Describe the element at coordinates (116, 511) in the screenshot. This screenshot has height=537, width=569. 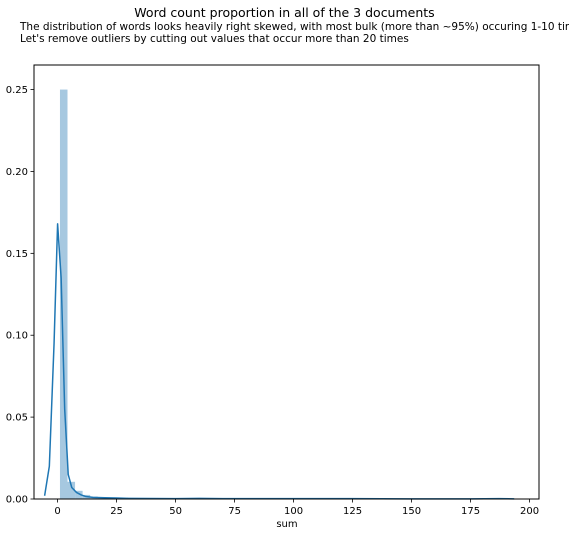
I see `x-tick-label: 25` at that location.